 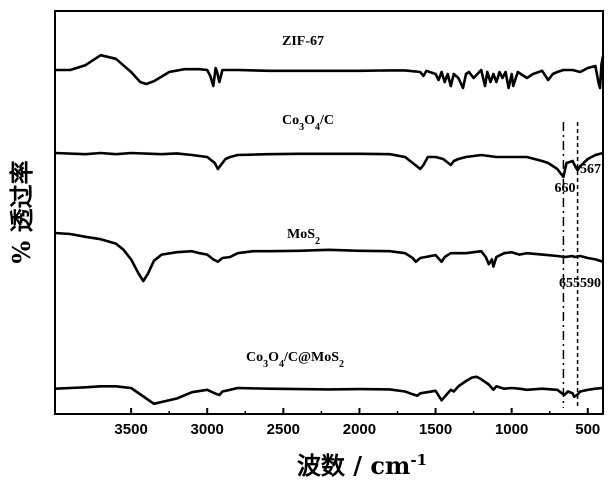 I want to click on x-tick-label: 2000, so click(x=359, y=429).